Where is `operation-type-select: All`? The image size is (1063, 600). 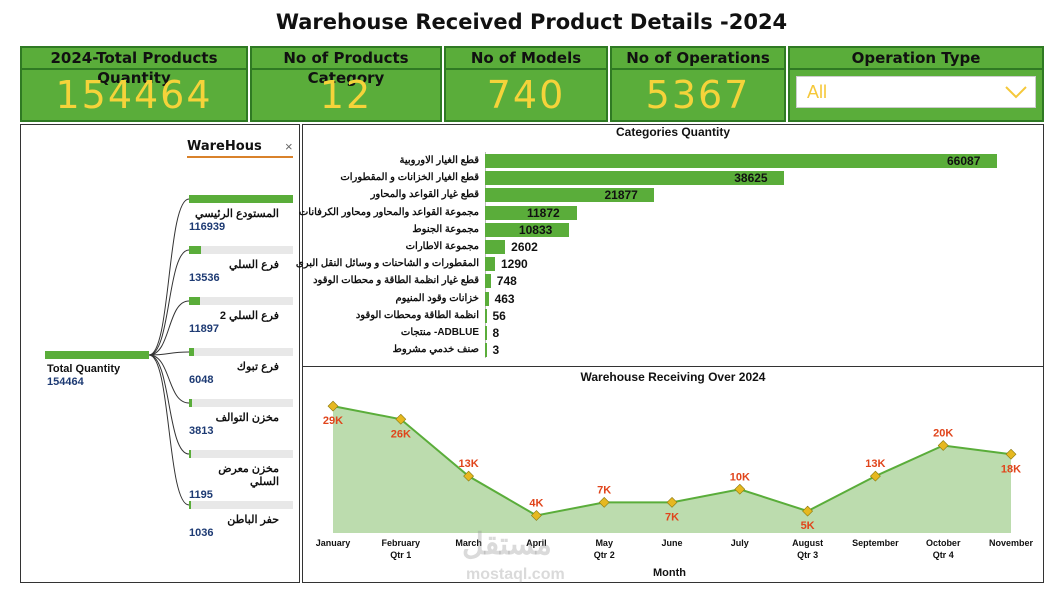 operation-type-select: All is located at coordinates (916, 92).